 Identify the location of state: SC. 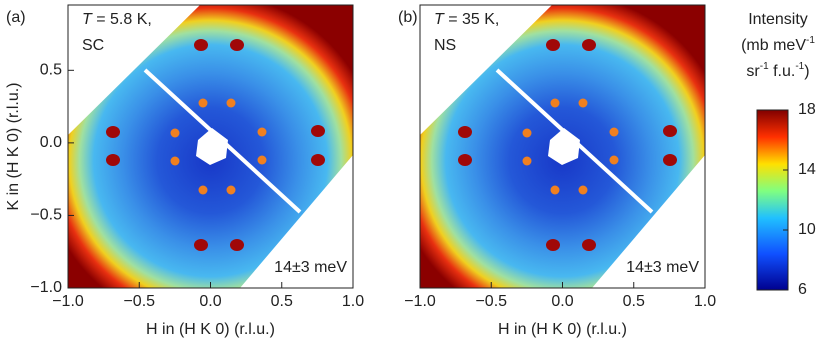
(93, 45).